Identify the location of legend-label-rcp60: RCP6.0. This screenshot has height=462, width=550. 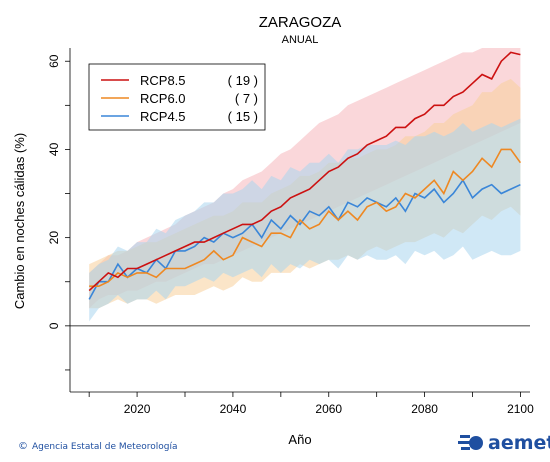
(163, 98).